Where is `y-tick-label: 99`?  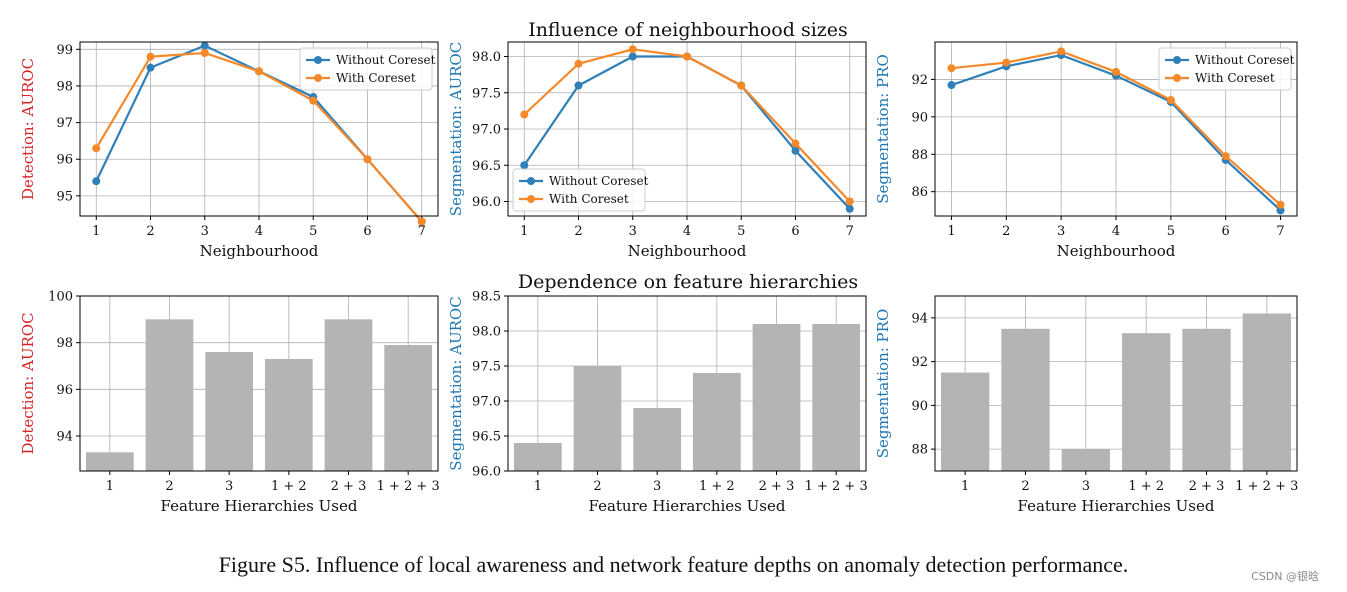
y-tick-label: 99 is located at coordinates (64, 50).